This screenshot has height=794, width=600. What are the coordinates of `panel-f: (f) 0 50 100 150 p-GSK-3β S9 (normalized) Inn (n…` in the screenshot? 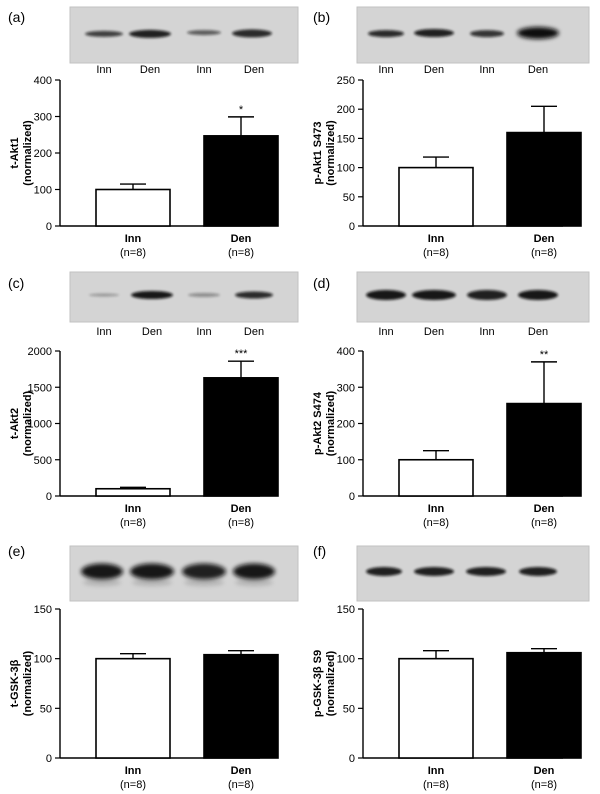 It's located at (451, 667).